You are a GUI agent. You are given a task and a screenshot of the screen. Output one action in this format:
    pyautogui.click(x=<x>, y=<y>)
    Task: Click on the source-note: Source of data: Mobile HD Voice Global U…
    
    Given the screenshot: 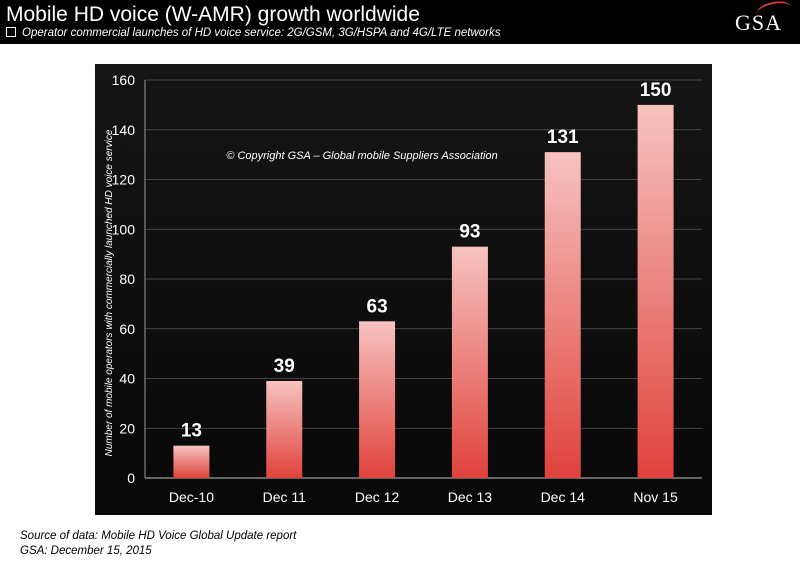 What is the action you would take?
    pyautogui.click(x=158, y=544)
    